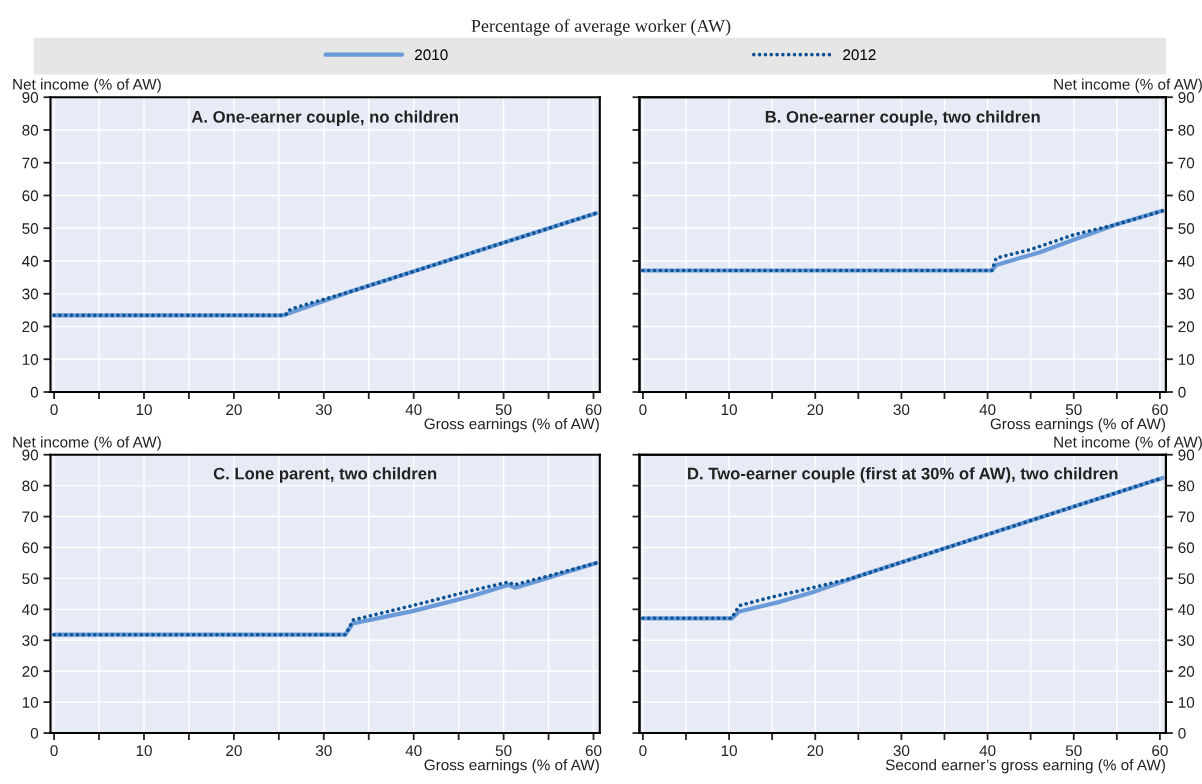 This screenshot has width=1202, height=784. I want to click on text: A. One-earner couple, no children, so click(324, 118).